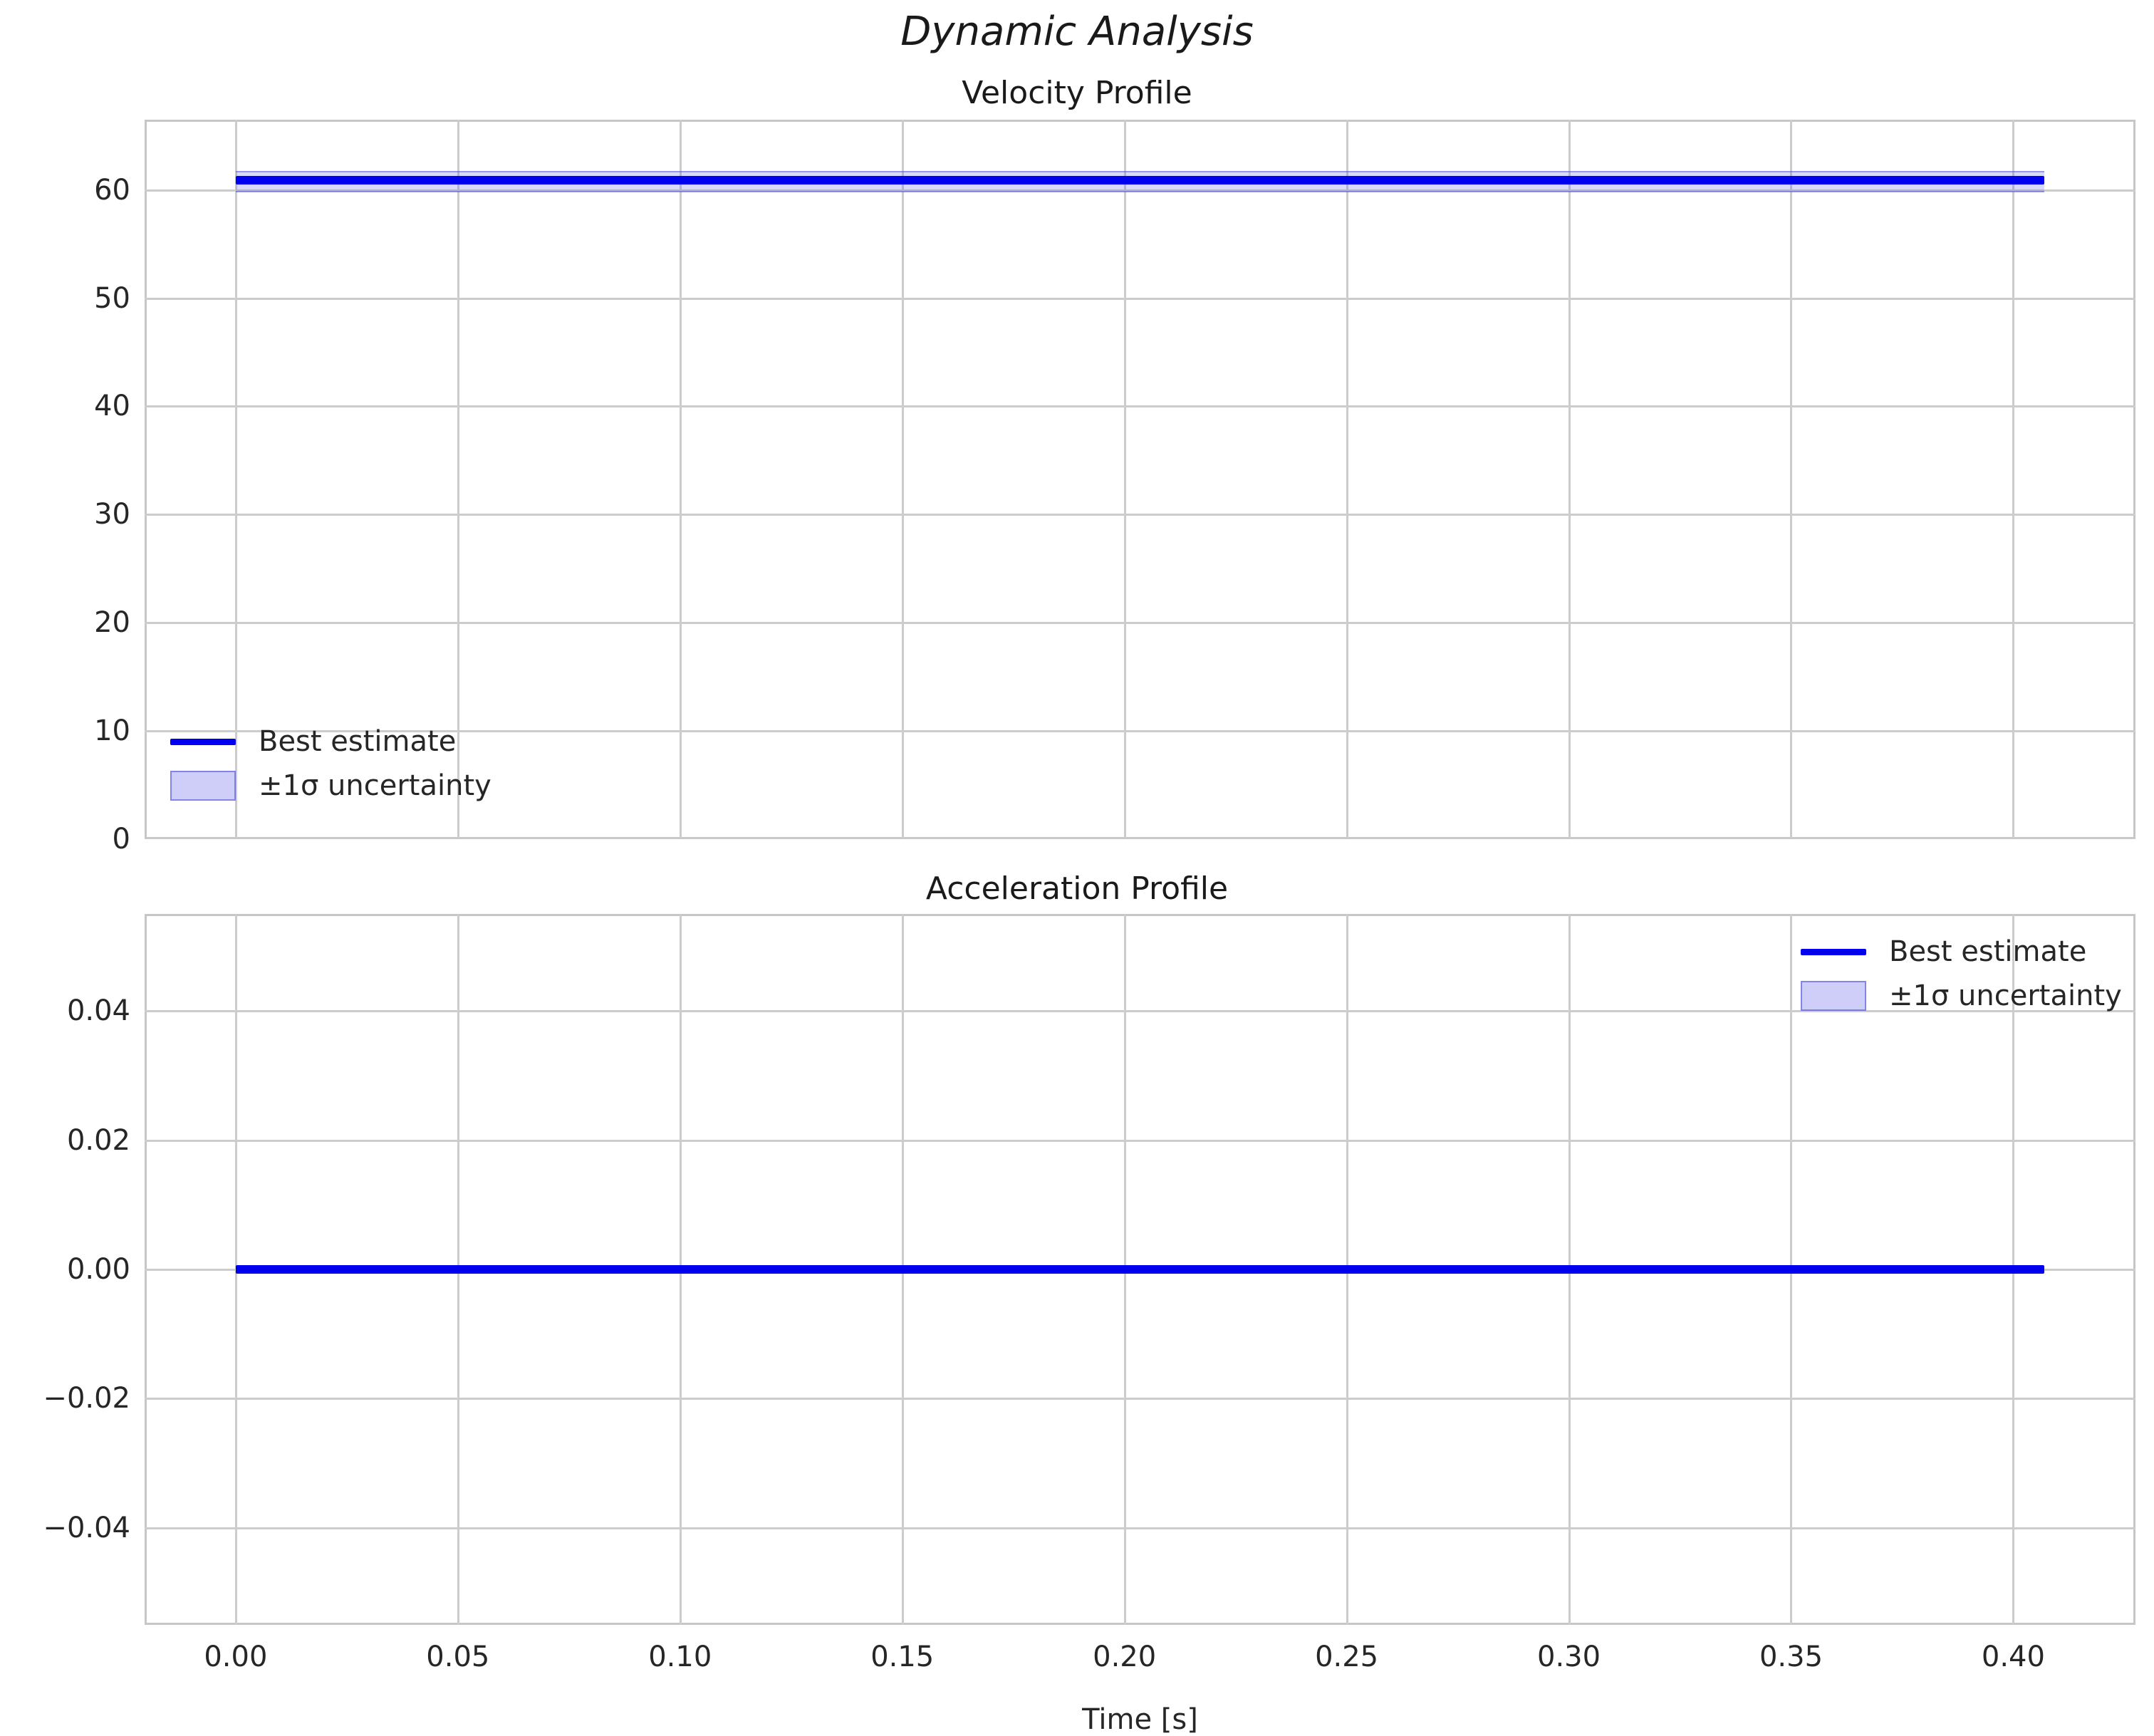 This screenshot has height=1736, width=2154. I want to click on y-tick-label: 30, so click(112, 514).